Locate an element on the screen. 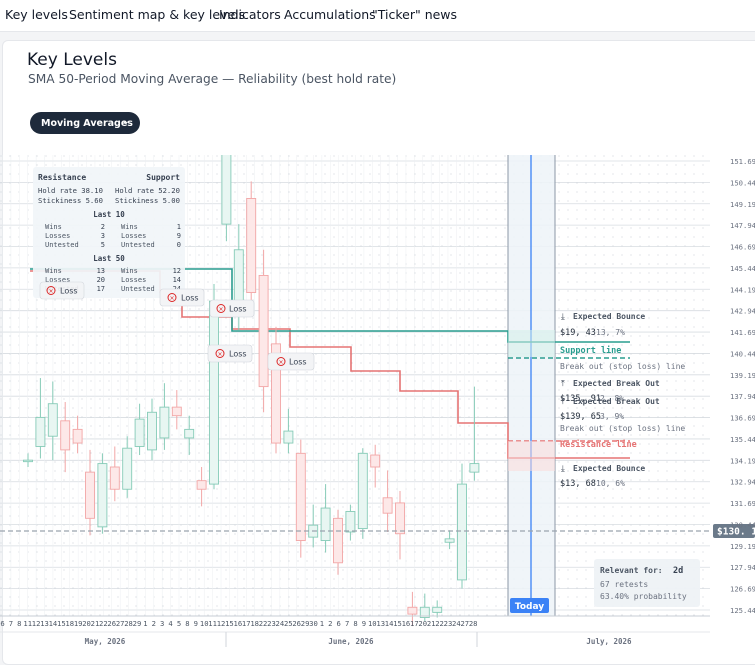 Image resolution: width=755 pixels, height=665 pixels. x-tick-label: 23 is located at coordinates (448, 623).